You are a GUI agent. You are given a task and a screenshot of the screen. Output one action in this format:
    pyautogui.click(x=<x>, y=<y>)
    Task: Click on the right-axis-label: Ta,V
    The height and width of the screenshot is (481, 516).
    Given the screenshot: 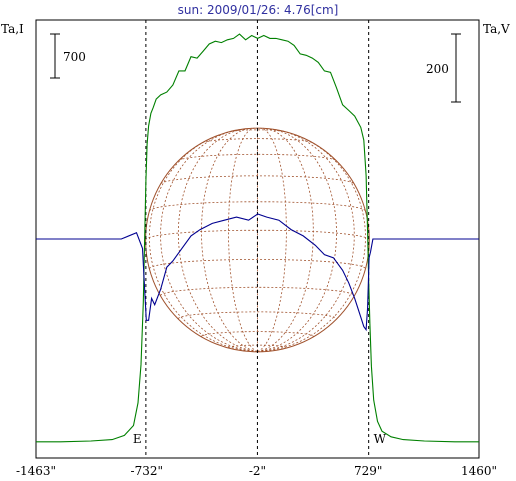 What is the action you would take?
    pyautogui.click(x=496, y=29)
    